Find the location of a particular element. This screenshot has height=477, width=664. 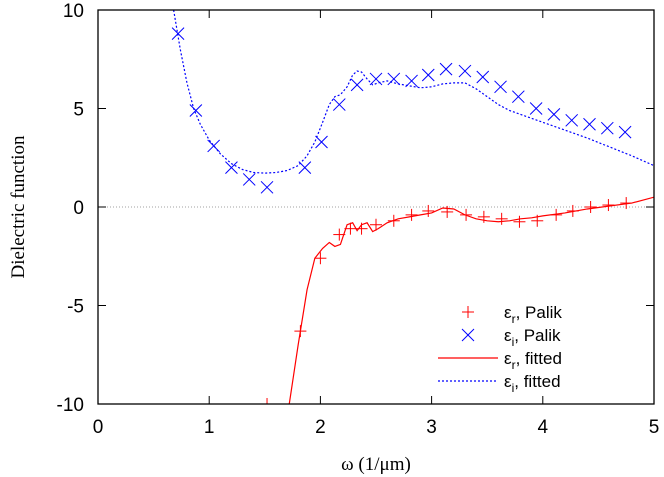

legend-swatches is located at coordinates (468, 344).